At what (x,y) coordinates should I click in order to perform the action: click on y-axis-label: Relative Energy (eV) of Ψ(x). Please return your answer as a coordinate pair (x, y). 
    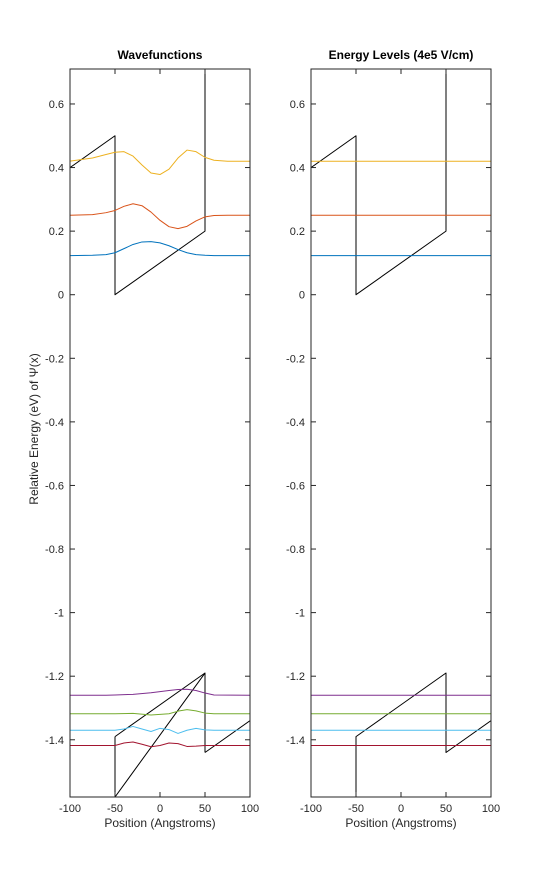
    Looking at the image, I should click on (34, 428).